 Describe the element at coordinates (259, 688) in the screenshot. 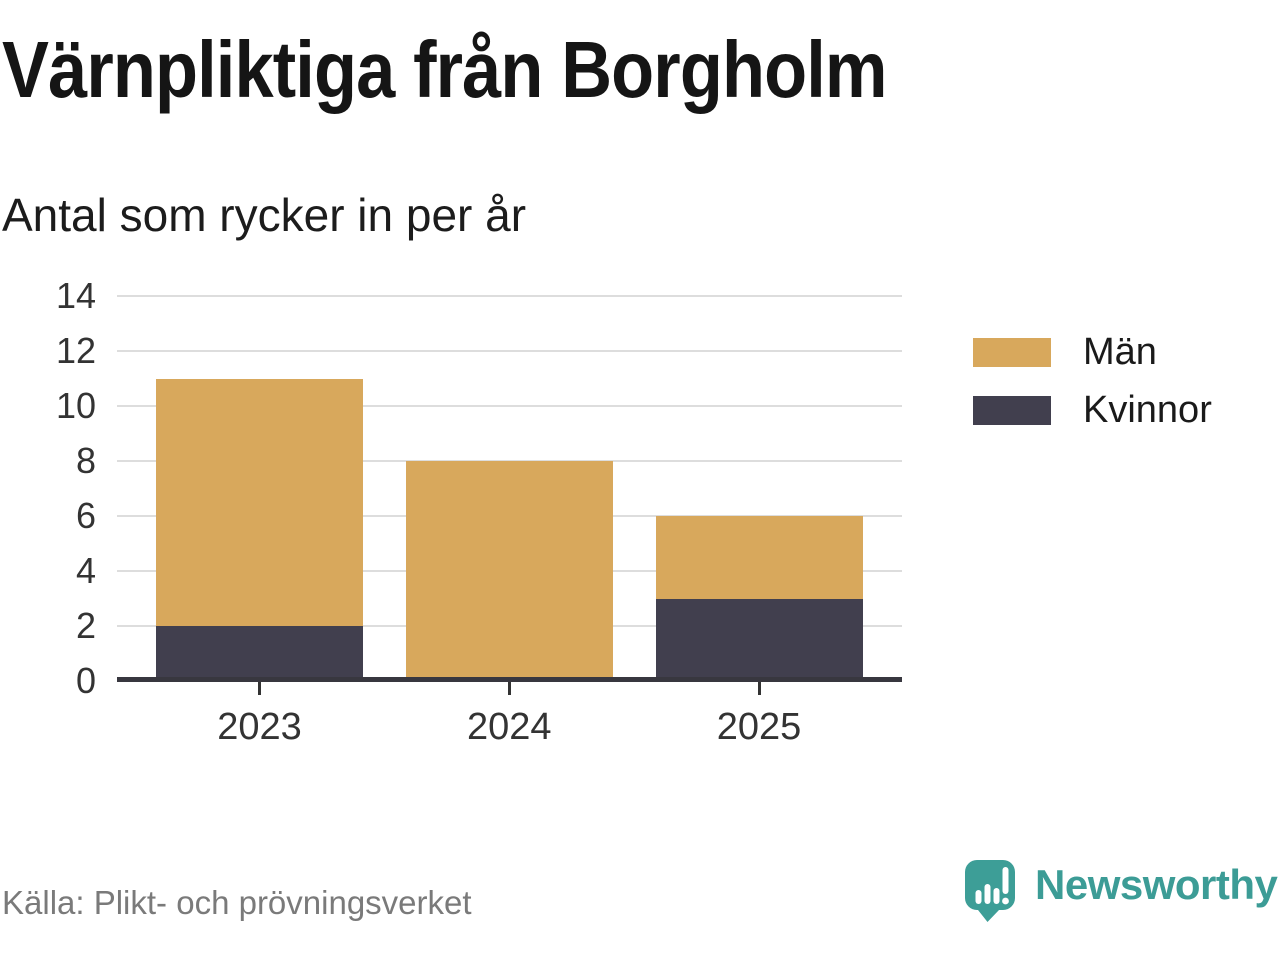

I see `x-axis-tick-2023` at that location.